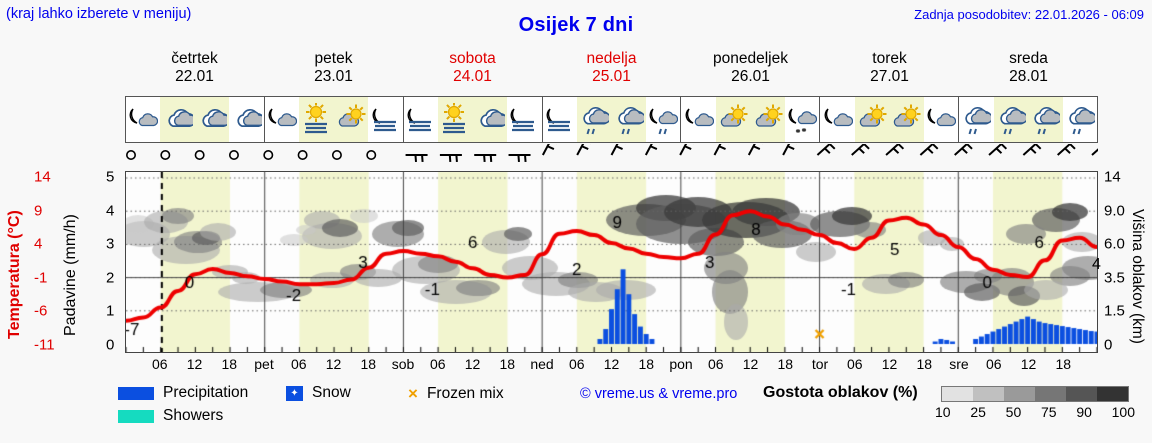 The height and width of the screenshot is (443, 1152). Describe the element at coordinates (663, 119) in the screenshot. I see `moon-cloud-rain-icon` at that location.